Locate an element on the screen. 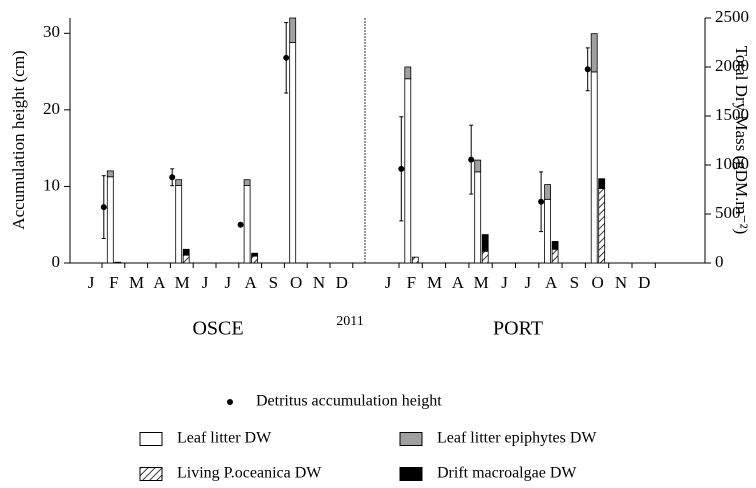 Image resolution: width=756 pixels, height=488 pixels. panel-title: PORT is located at coordinates (518, 329).